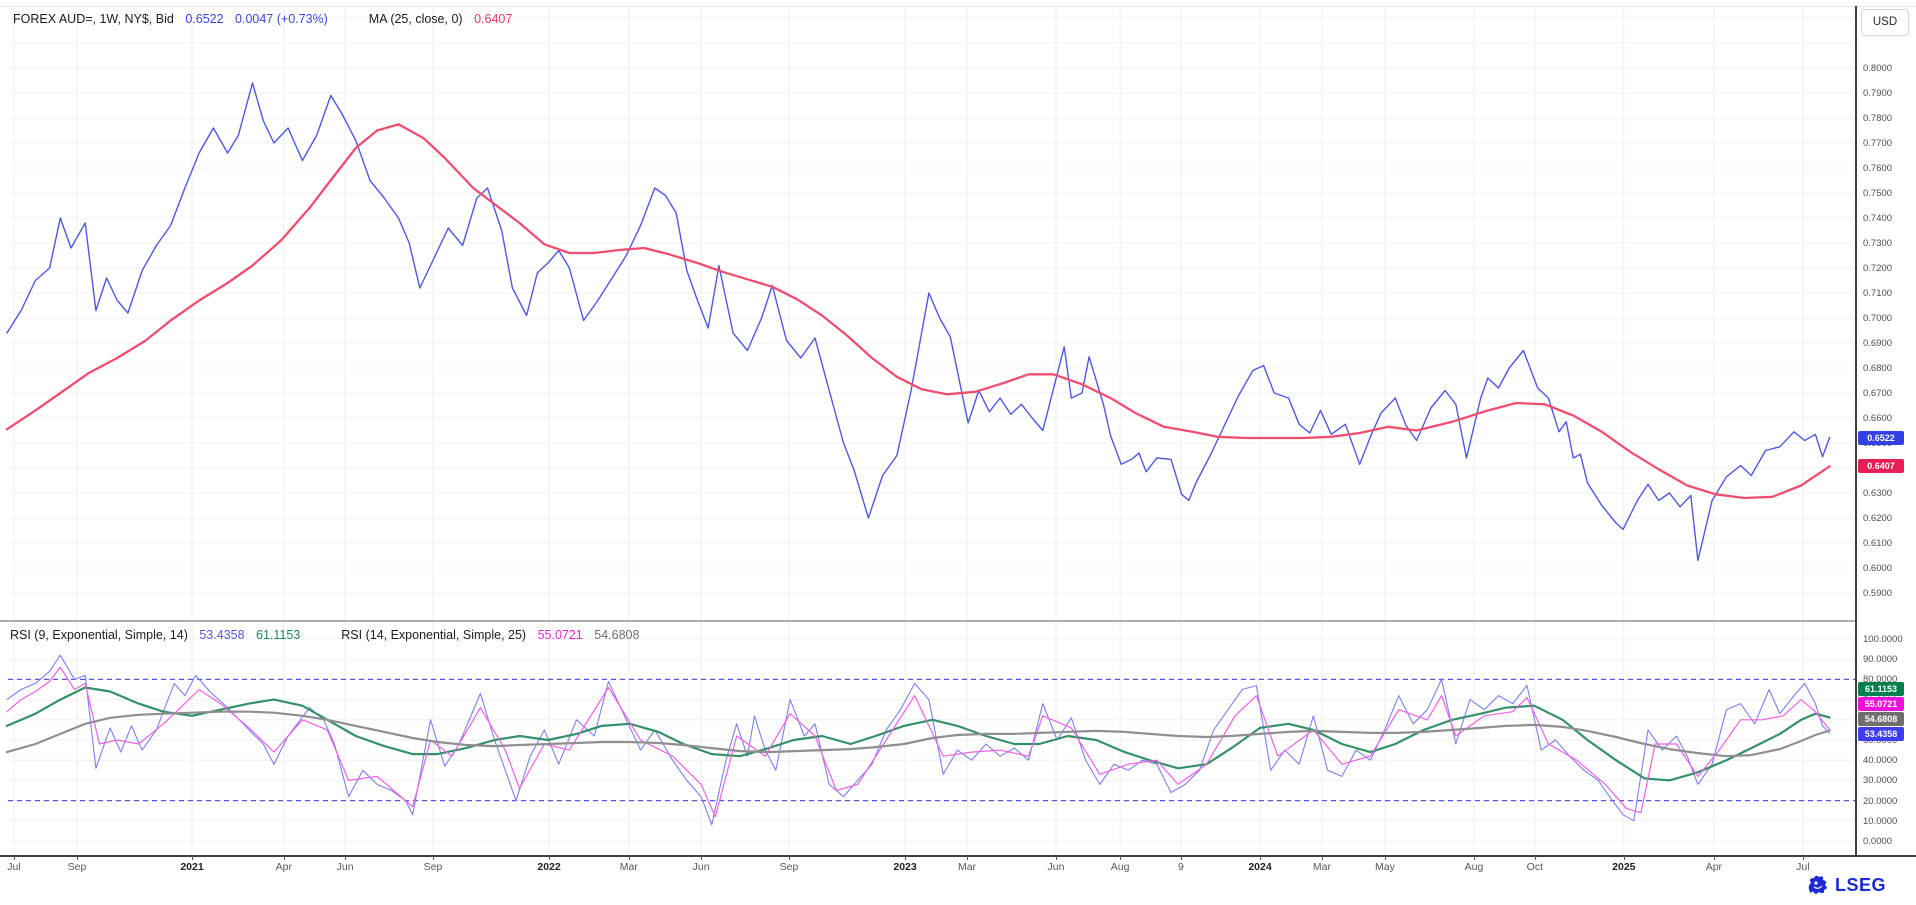 The image size is (1916, 905). Describe the element at coordinates (1881, 689) in the screenshot. I see `rsi-badge: 61.1153` at that location.